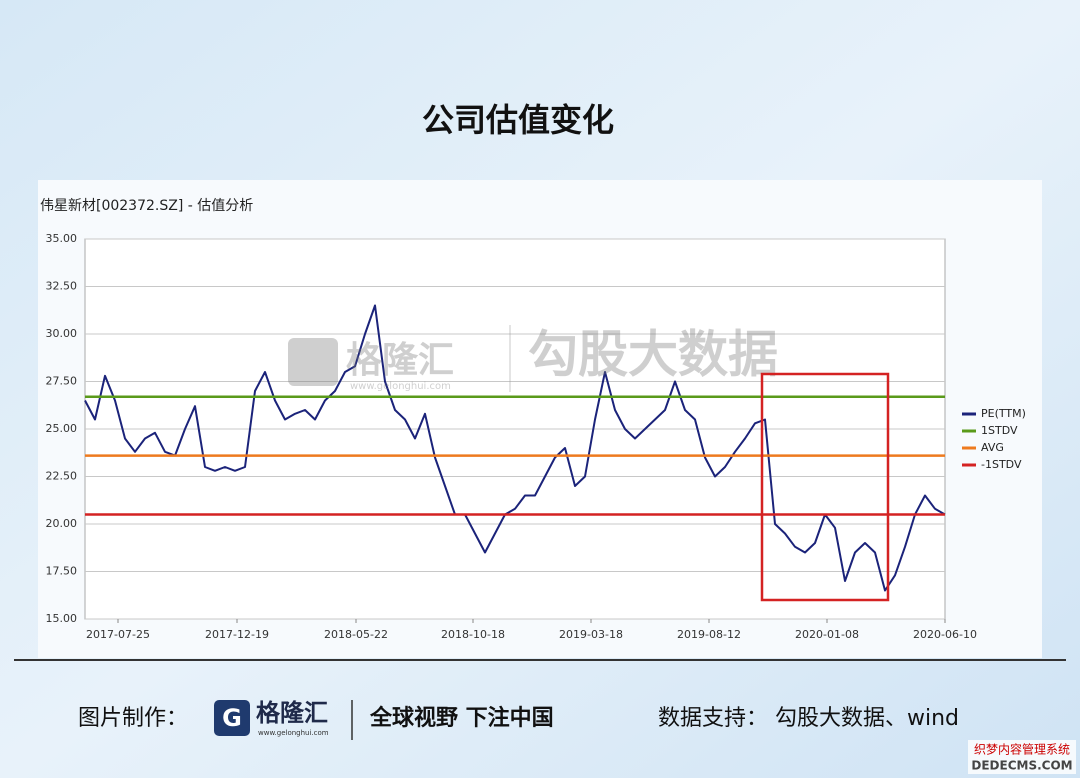 This screenshot has height=778, width=1080. Describe the element at coordinates (709, 634) in the screenshot. I see `x-tick-label: 2019-08-12` at that location.